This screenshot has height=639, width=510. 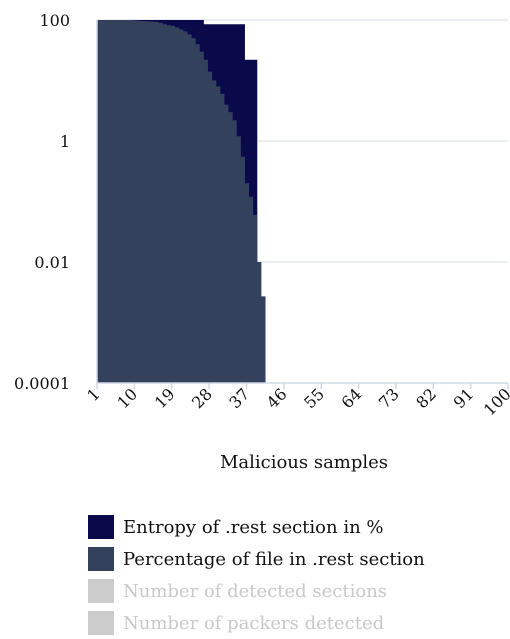 What do you see at coordinates (54, 20) in the screenshot?
I see `y-tick-label: 100` at bounding box center [54, 20].